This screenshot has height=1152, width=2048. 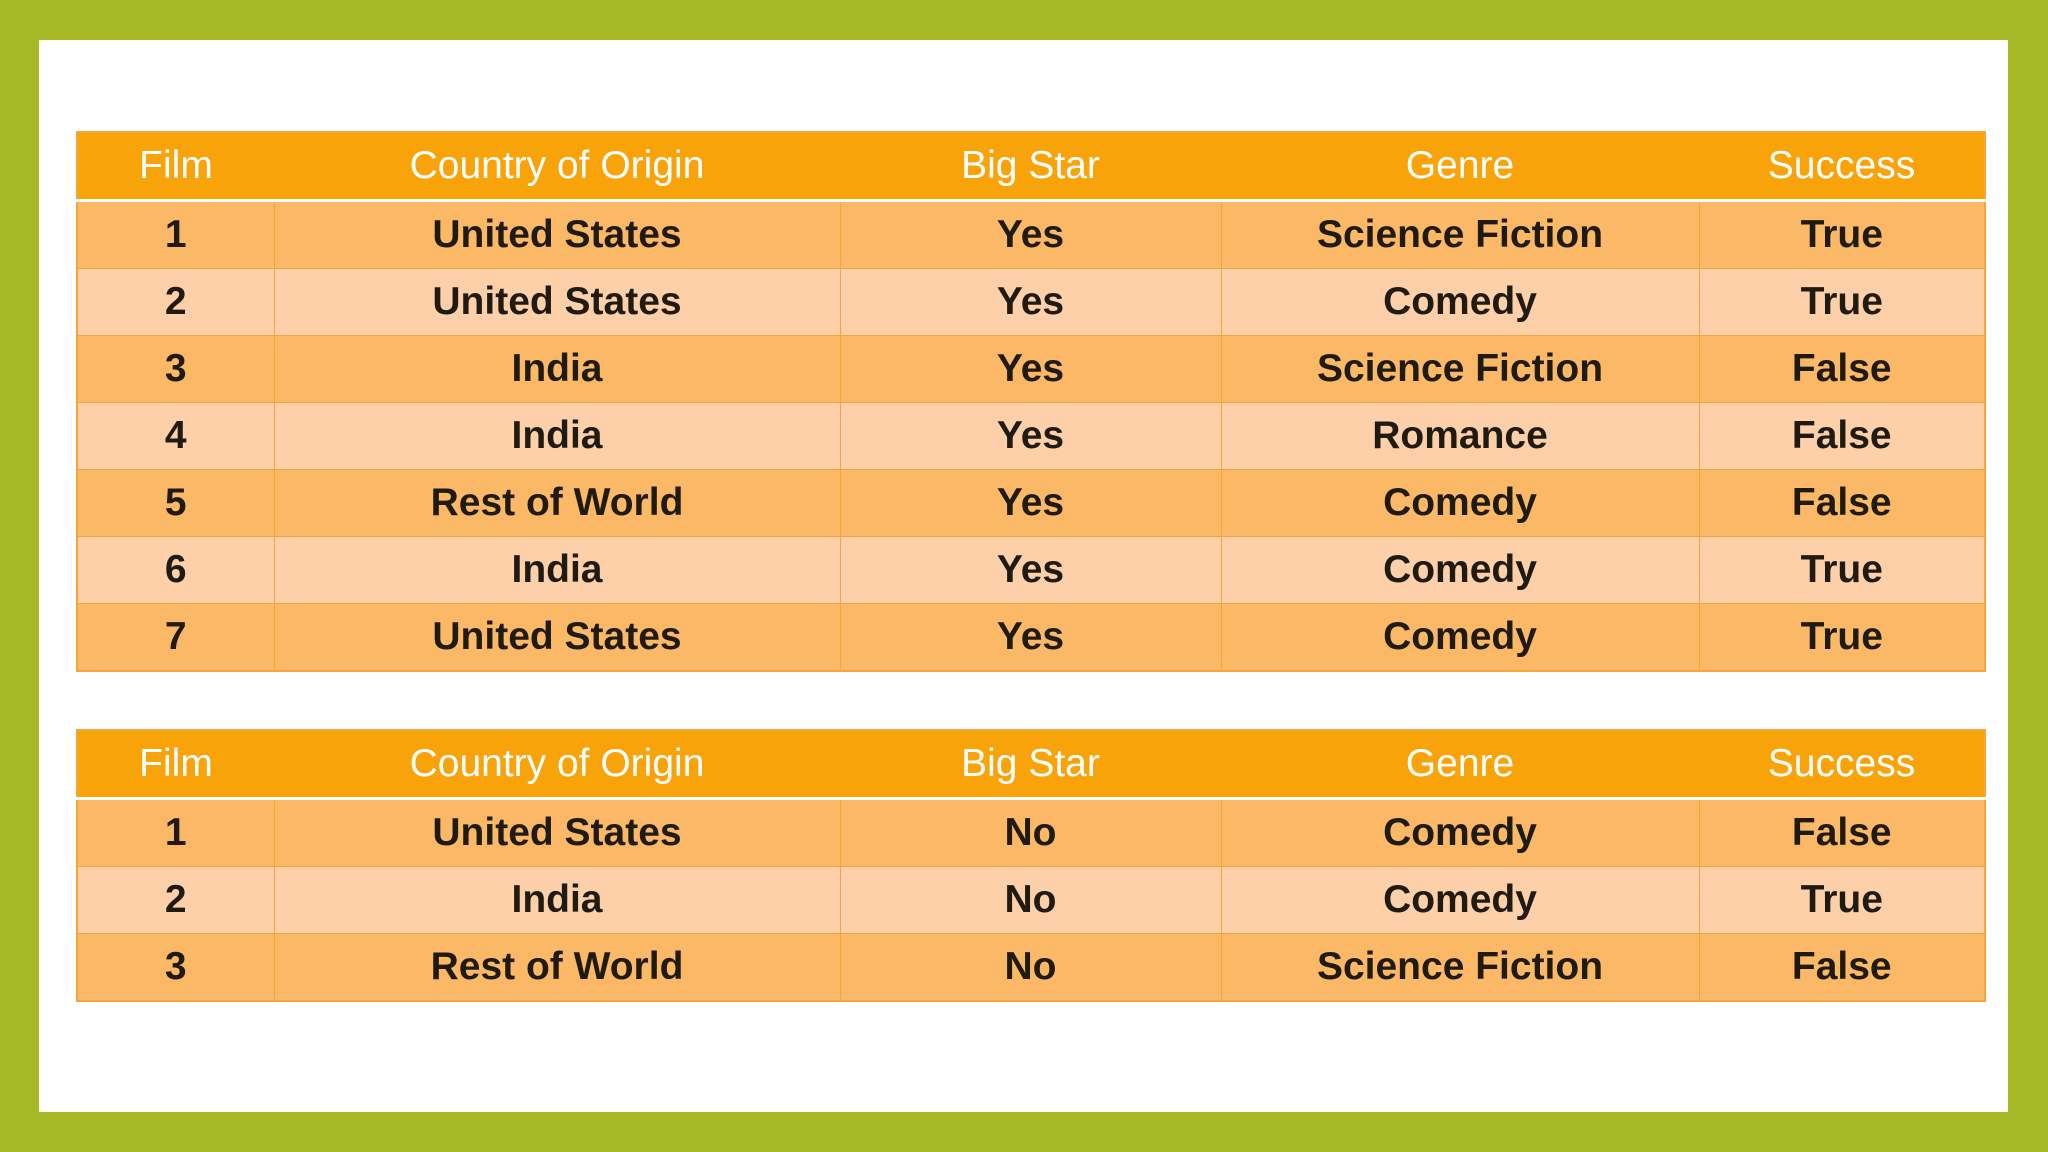 I want to click on cell-film: 6, so click(x=175, y=570).